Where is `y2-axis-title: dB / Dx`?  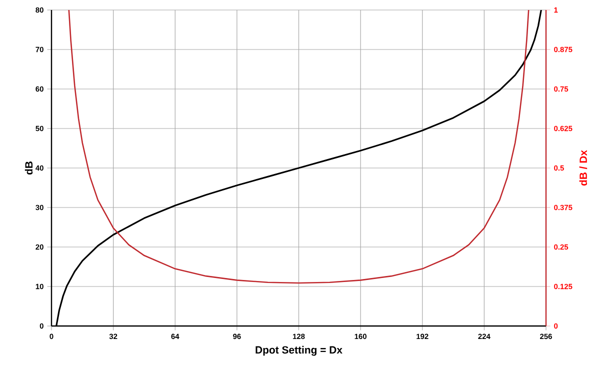 y2-axis-title: dB / Dx is located at coordinates (583, 168).